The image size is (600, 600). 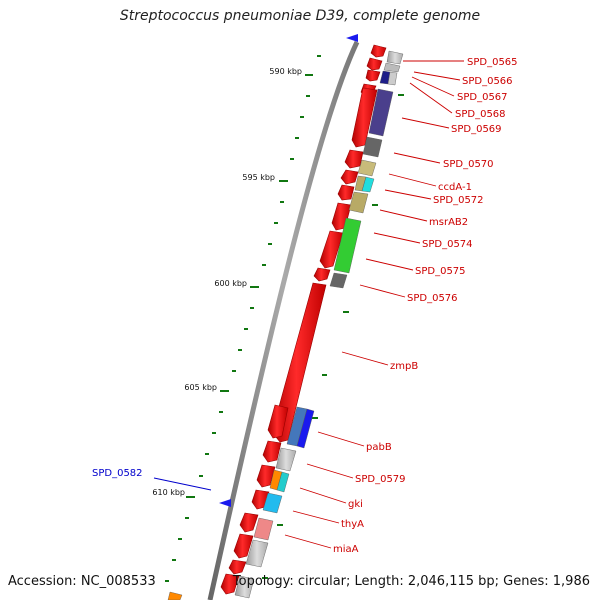 I want to click on gene-label: zmpB, so click(x=404, y=366).